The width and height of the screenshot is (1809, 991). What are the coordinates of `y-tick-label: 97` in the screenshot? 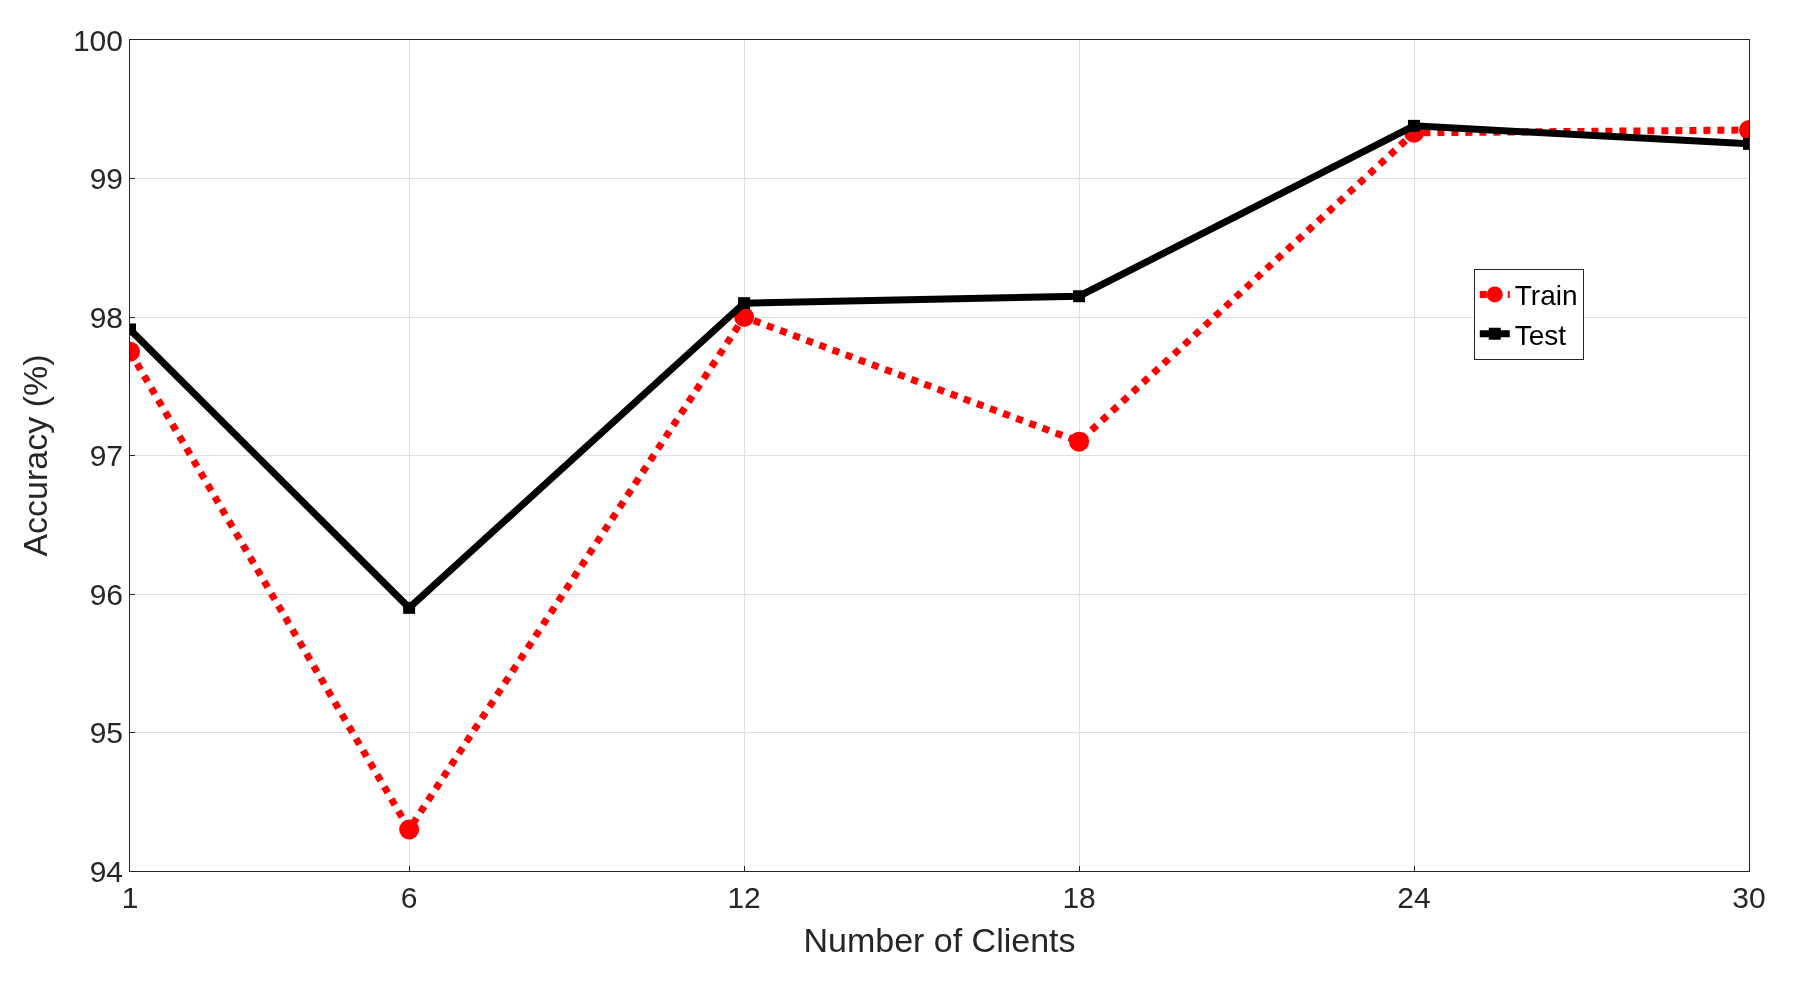 It's located at (106, 455).